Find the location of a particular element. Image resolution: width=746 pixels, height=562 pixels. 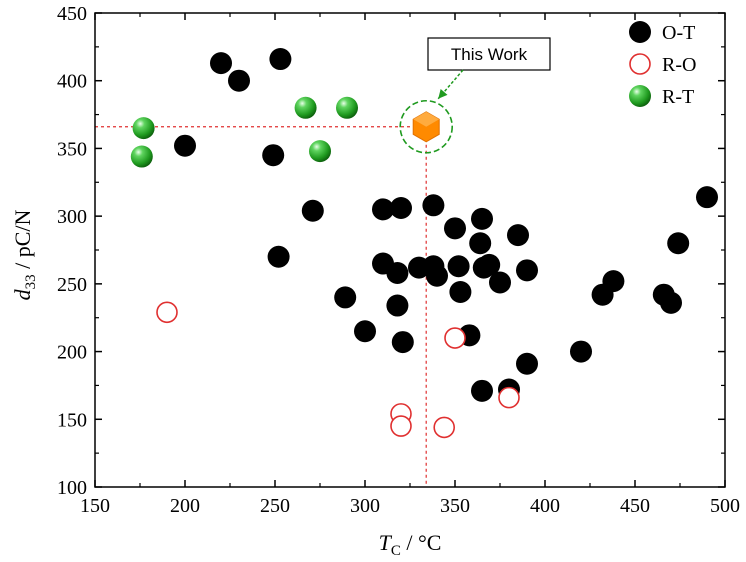

legend-entry-o-t: O-T is located at coordinates (662, 32).